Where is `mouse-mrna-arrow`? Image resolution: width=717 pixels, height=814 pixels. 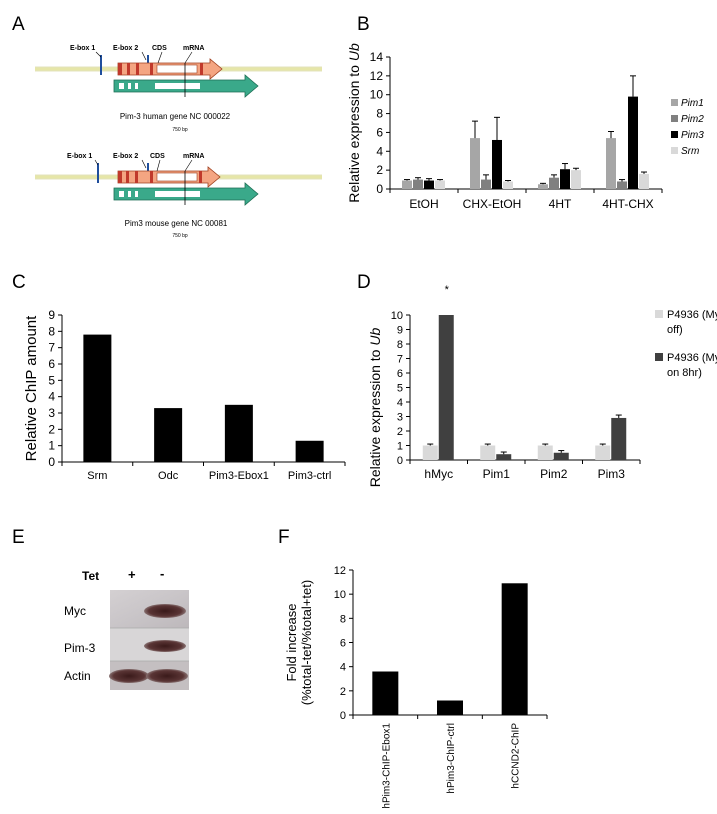 mouse-mrna-arrow is located at coordinates (186, 194).